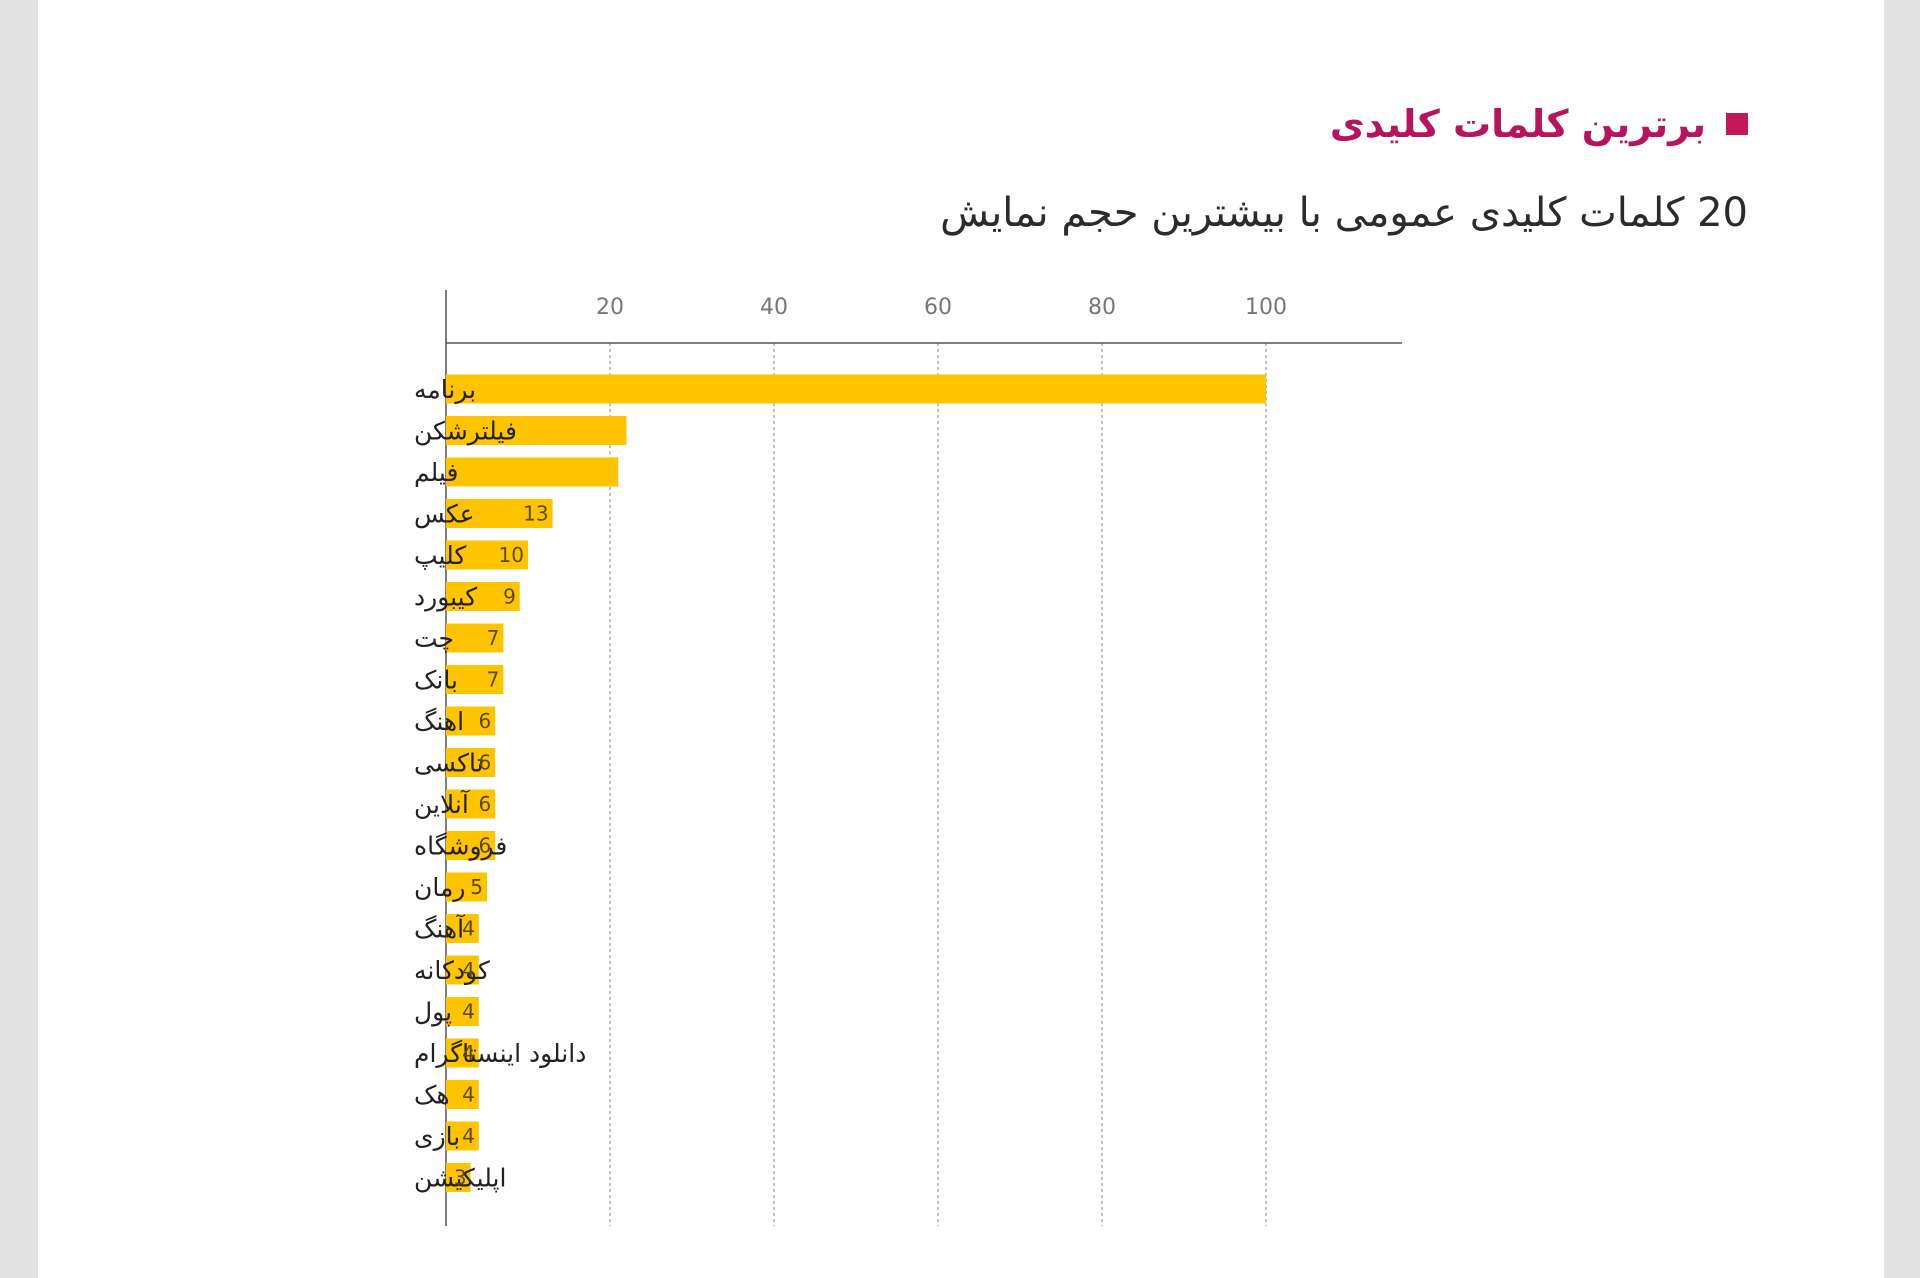 Image resolution: width=1920 pixels, height=1278 pixels. What do you see at coordinates (1517, 124) in the screenshot?
I see `page-title: برترین کلمات کلیدی` at bounding box center [1517, 124].